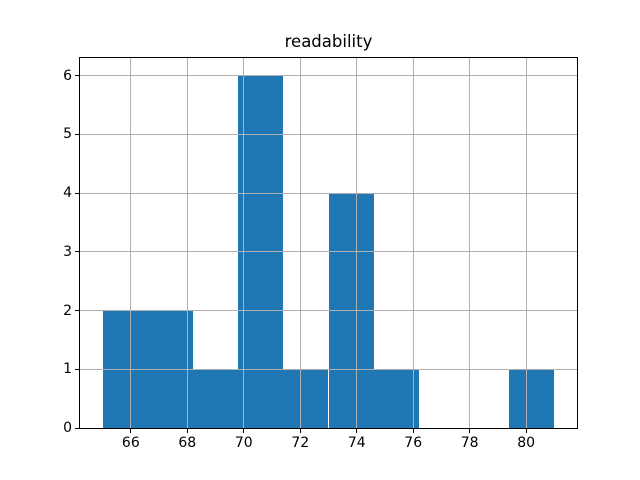  Describe the element at coordinates (67, 134) in the screenshot. I see `y-tick-label: 5` at that location.